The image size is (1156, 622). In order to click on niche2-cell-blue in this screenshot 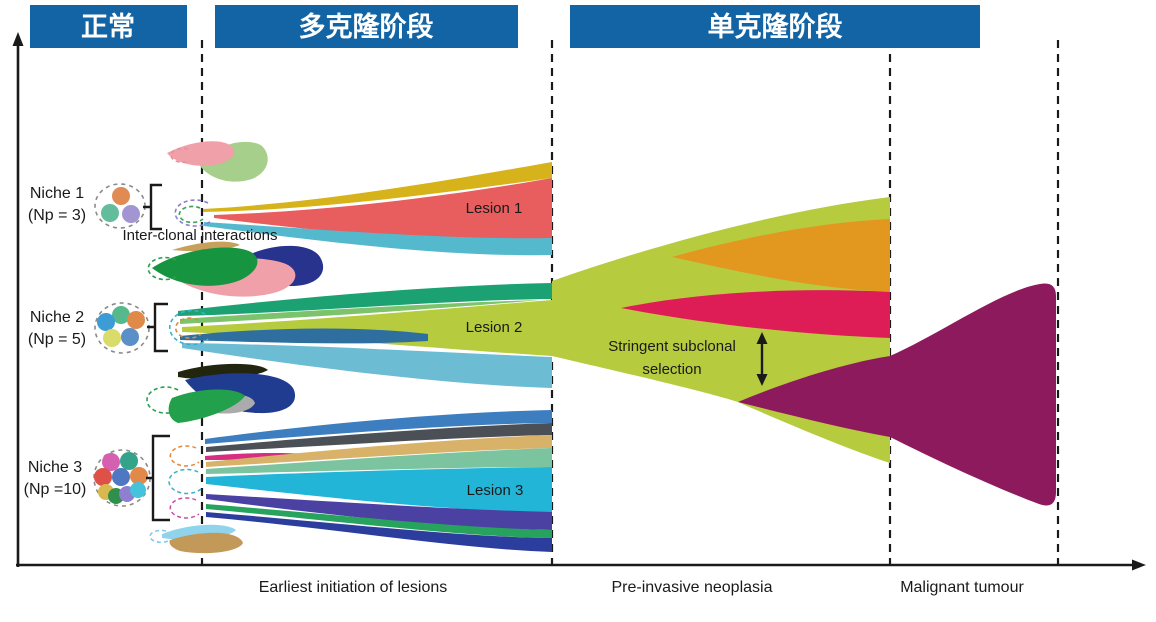, I will do `click(106, 322)`.